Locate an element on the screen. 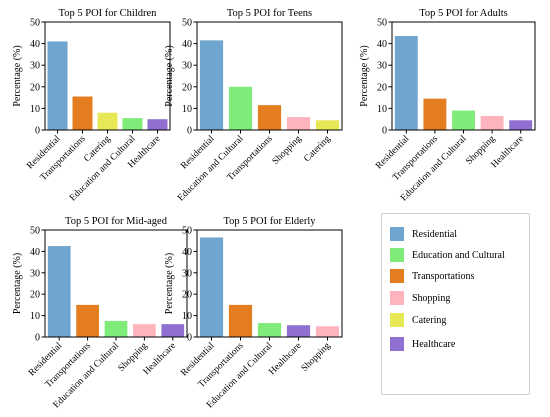 The image size is (550, 417). legend-item-education-and-cultural: Education and Cultural is located at coordinates (447, 255).